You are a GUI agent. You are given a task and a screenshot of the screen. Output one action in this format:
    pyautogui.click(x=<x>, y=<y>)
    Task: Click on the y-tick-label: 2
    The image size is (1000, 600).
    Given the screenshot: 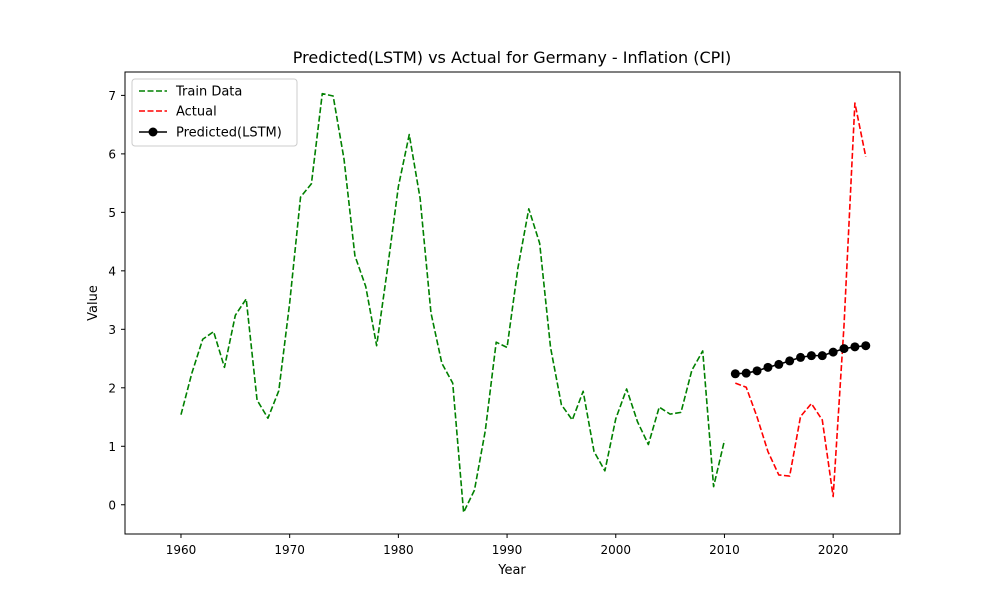 What is the action you would take?
    pyautogui.click(x=112, y=388)
    